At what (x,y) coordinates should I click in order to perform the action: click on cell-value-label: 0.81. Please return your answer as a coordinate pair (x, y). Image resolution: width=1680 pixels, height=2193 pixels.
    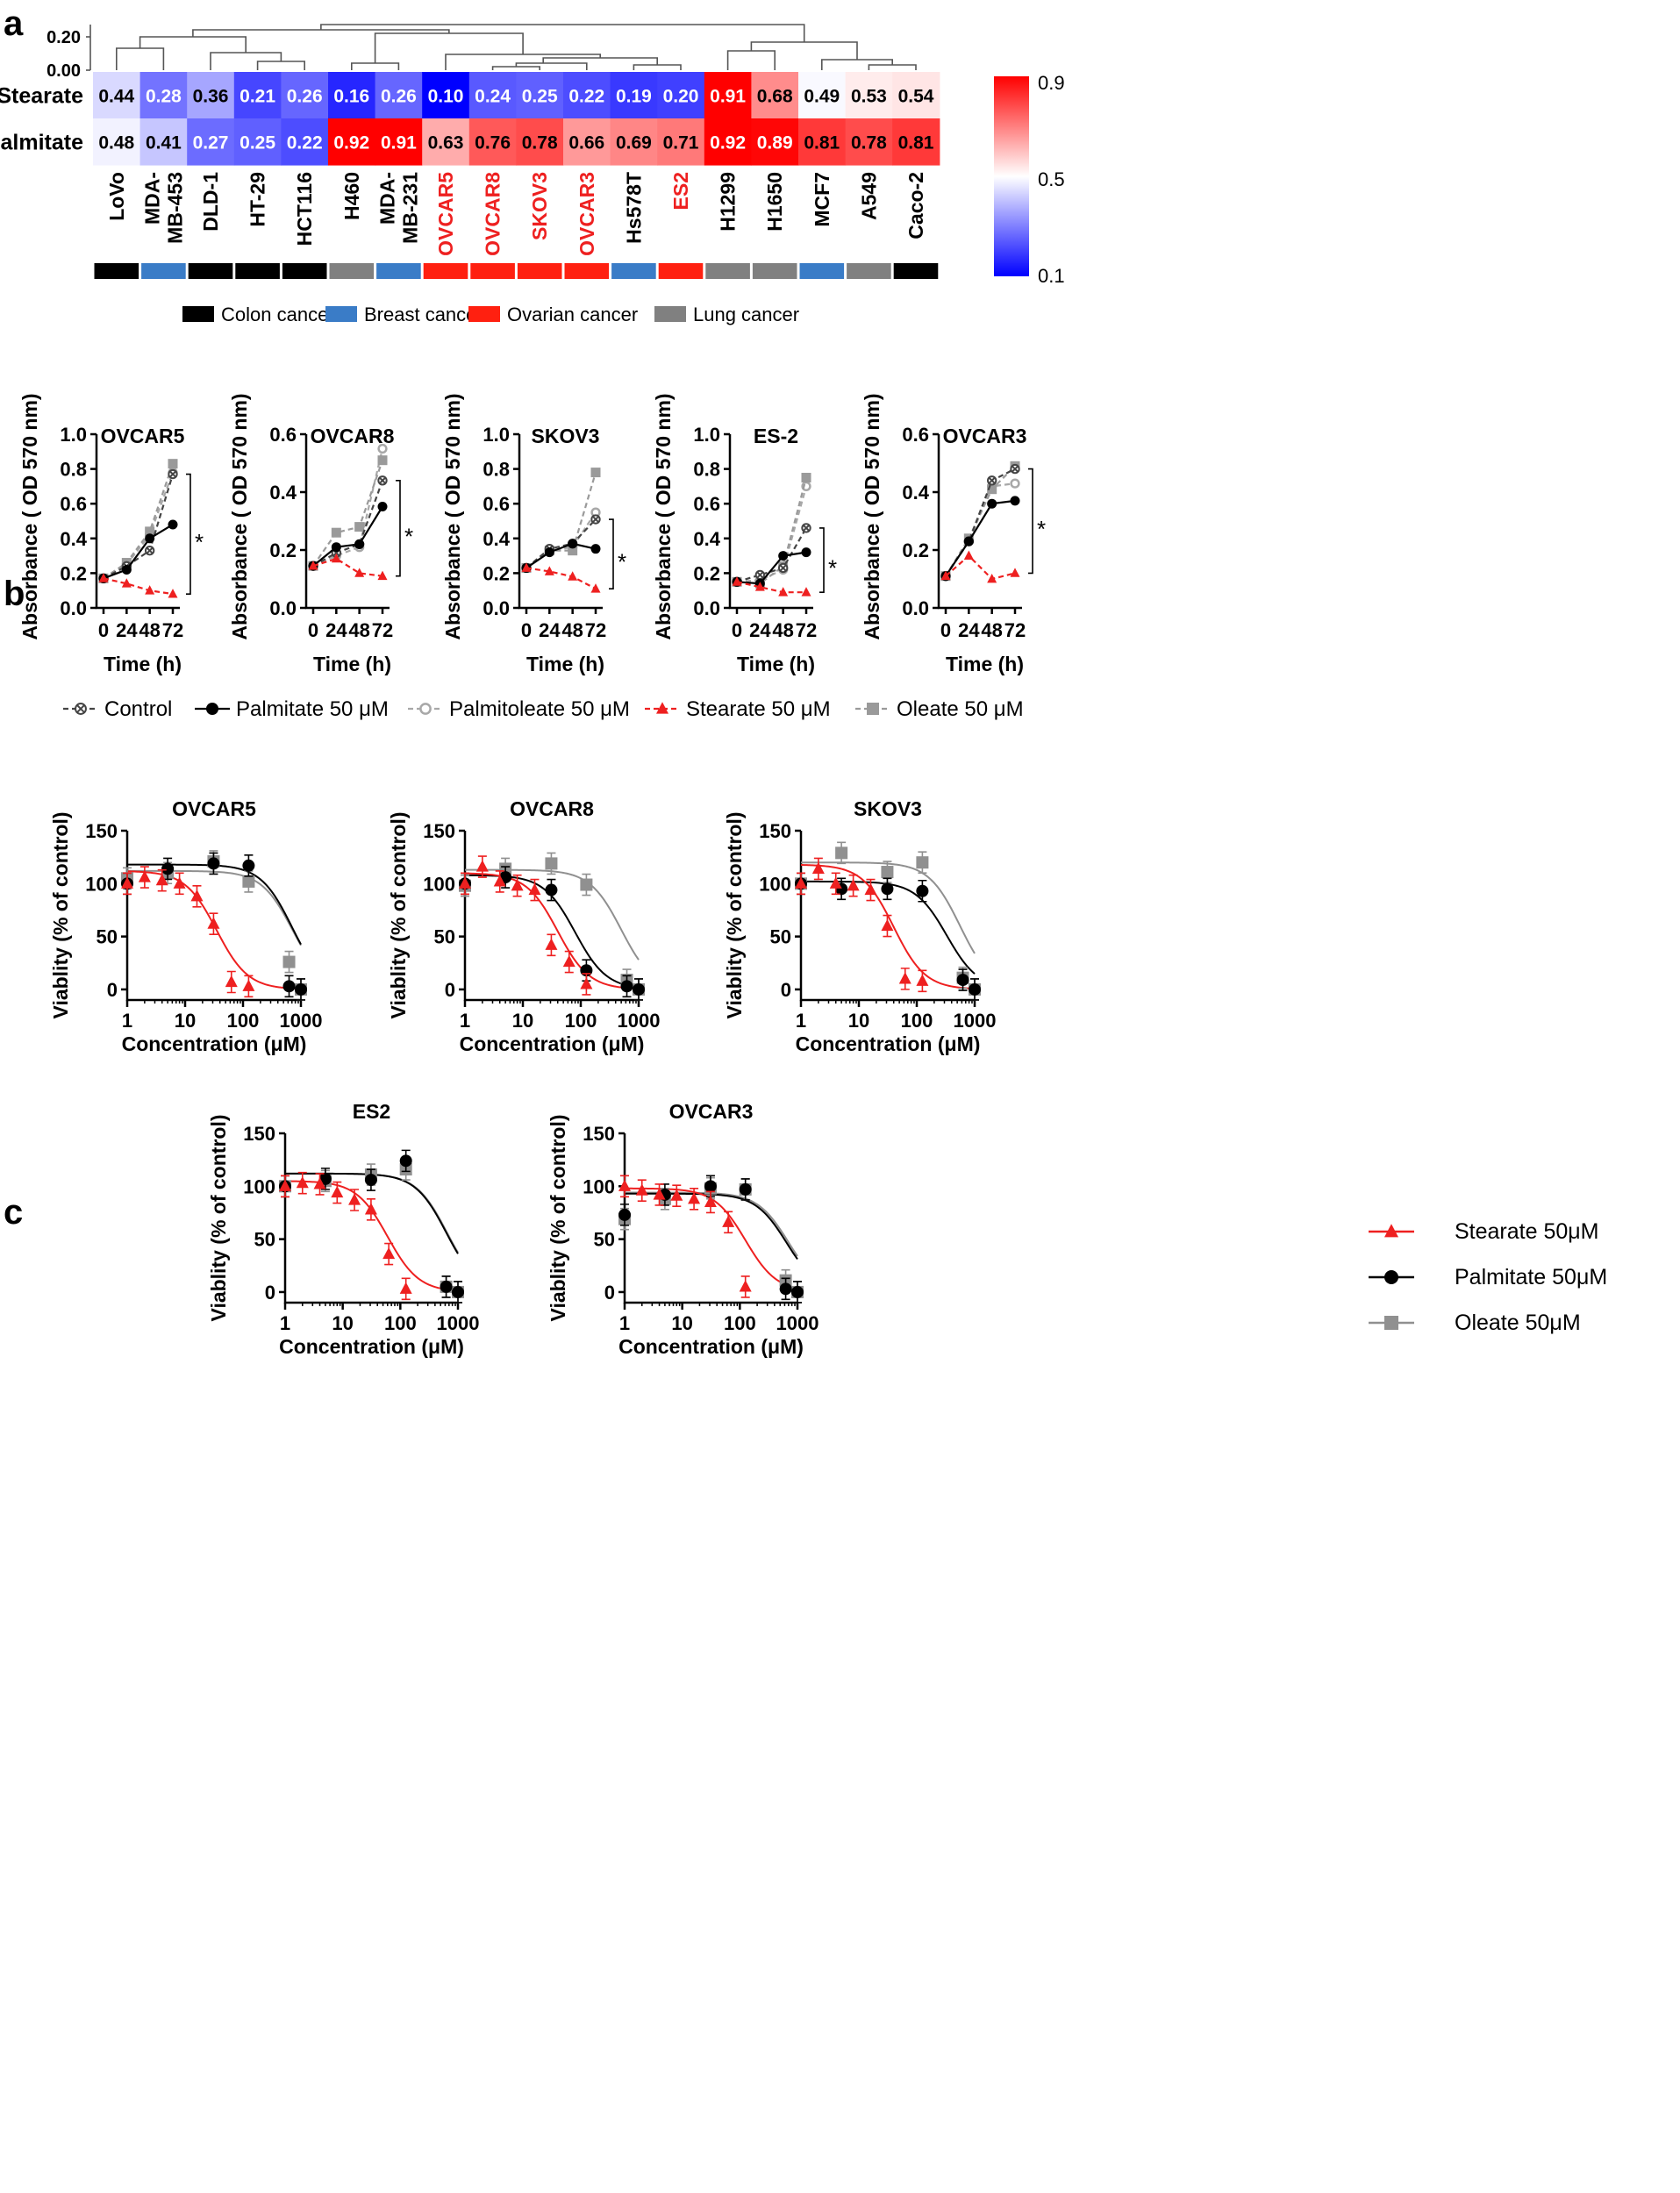
    Looking at the image, I should click on (916, 143).